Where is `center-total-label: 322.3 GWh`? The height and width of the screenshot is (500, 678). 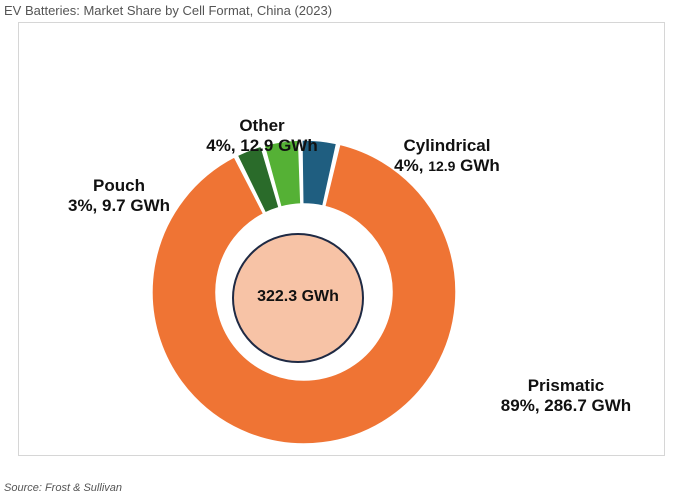
center-total-label: 322.3 GWh is located at coordinates (298, 296).